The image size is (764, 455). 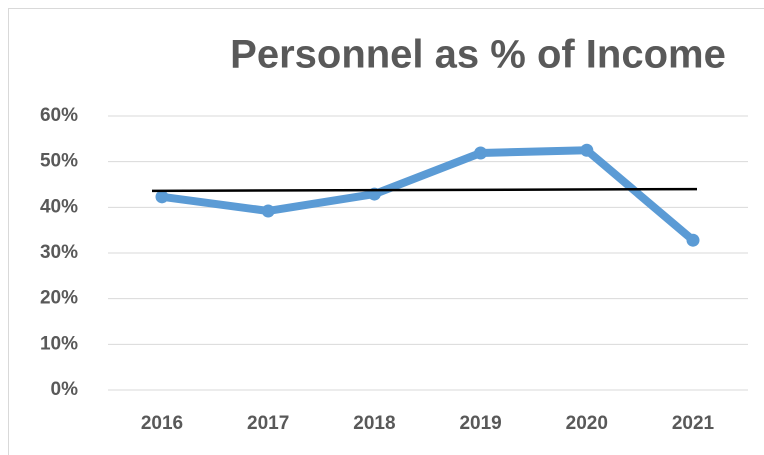 I want to click on y-tick-label: 50%, so click(x=59, y=161).